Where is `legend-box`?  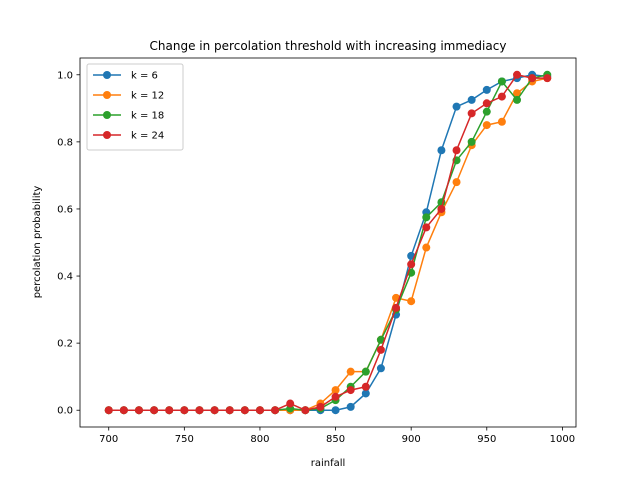 legend-box is located at coordinates (135, 107).